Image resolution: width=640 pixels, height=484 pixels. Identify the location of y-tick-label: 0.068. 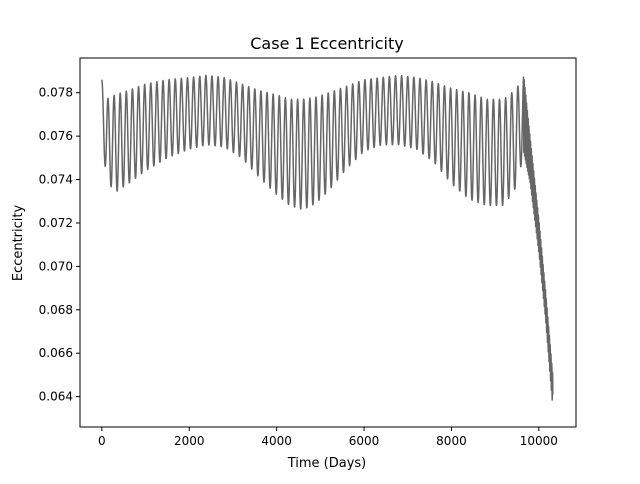
(56, 310).